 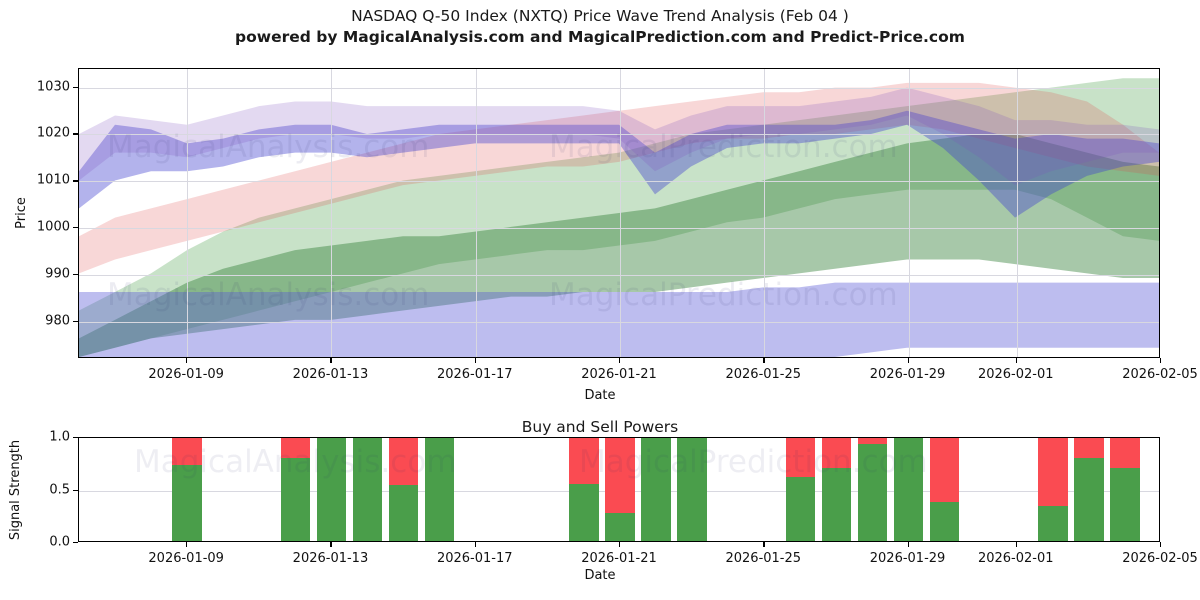 What do you see at coordinates (474, 558) in the screenshot?
I see `x-tick-label: 2026-01-17` at bounding box center [474, 558].